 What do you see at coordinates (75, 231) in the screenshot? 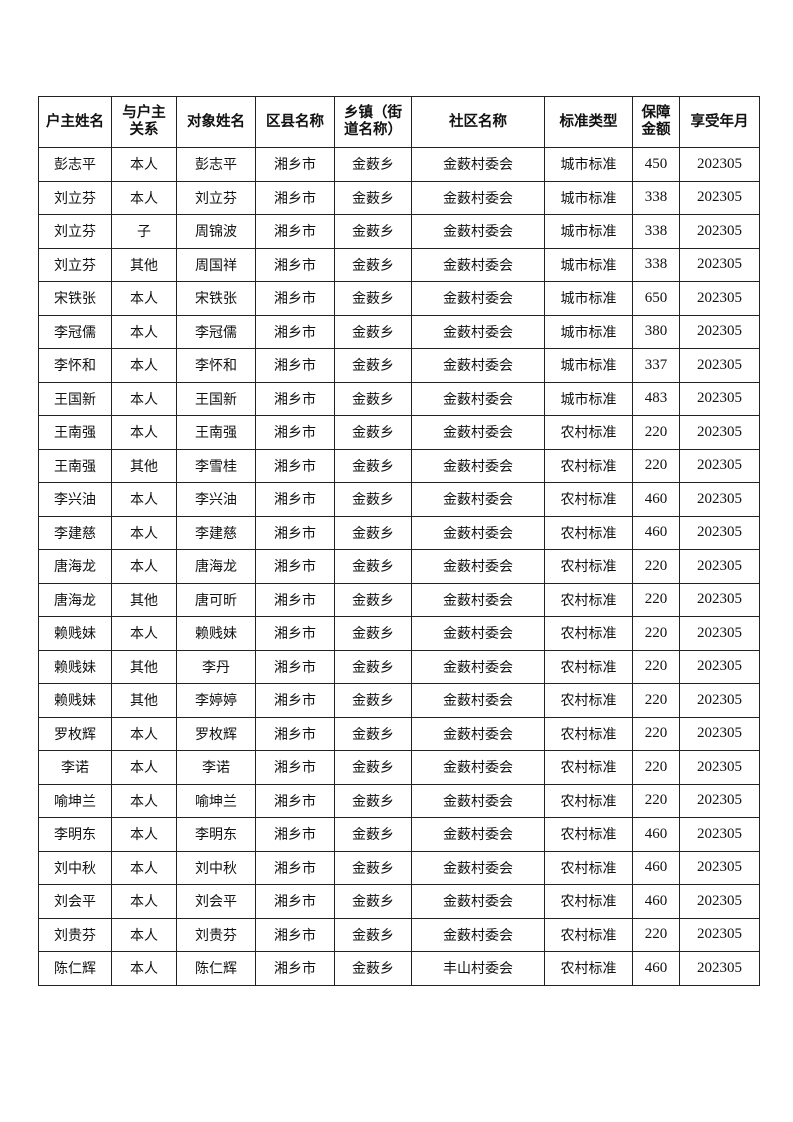
I see `cell-household-head: 刘立芬` at bounding box center [75, 231].